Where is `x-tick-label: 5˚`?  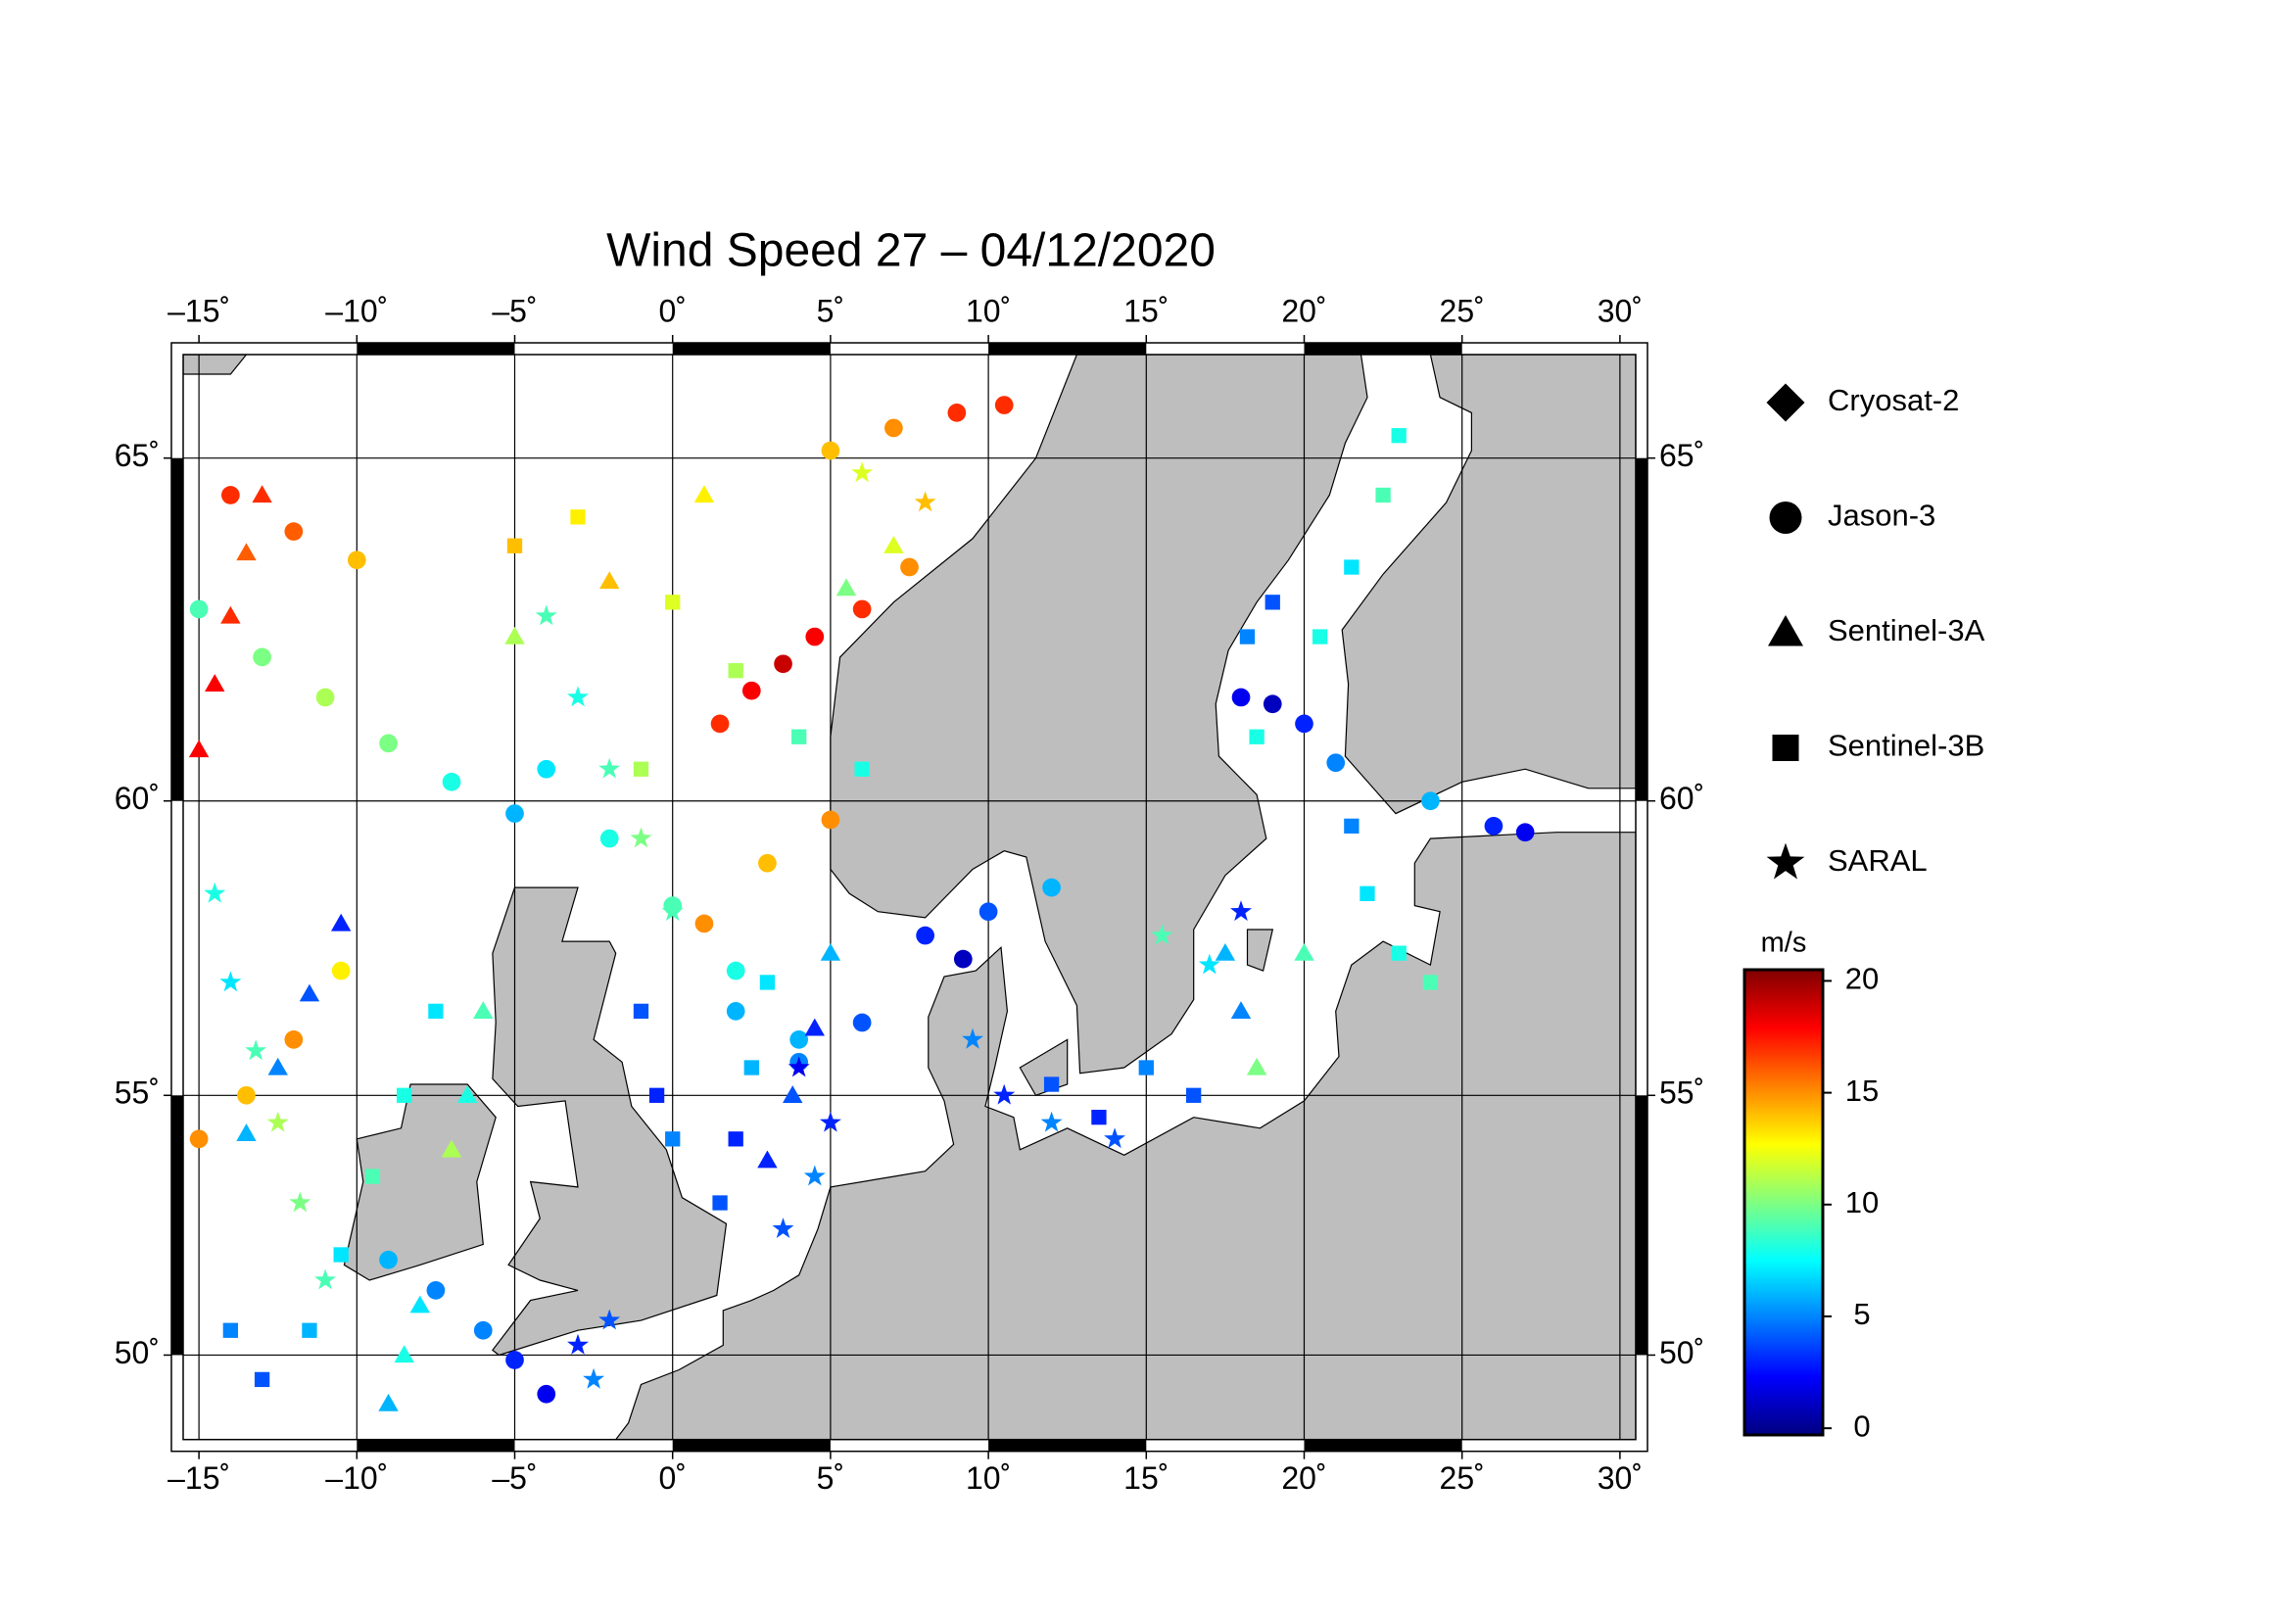 x-tick-label: 5˚ is located at coordinates (830, 1478).